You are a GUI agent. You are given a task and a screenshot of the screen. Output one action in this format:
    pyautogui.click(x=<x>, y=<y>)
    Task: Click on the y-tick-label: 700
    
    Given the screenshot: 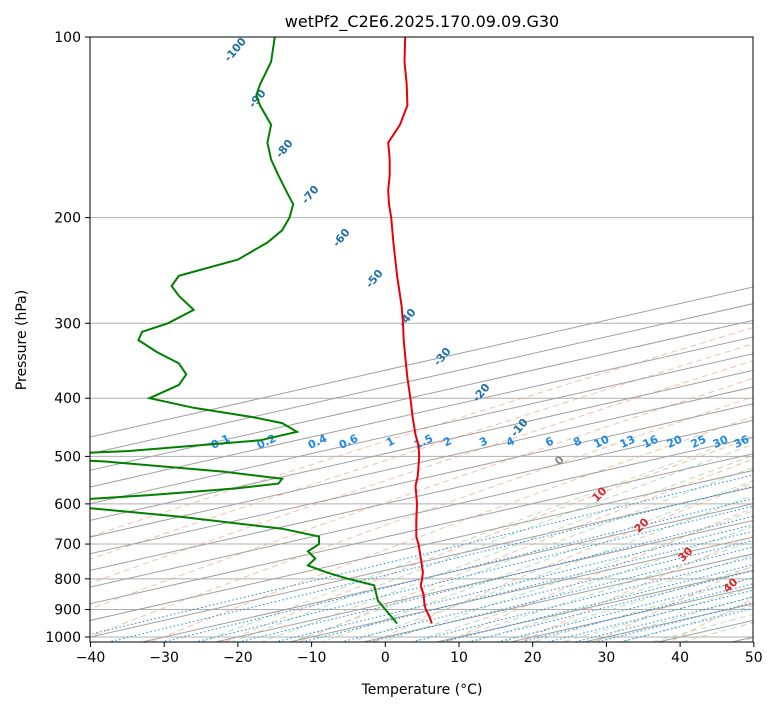 What is the action you would take?
    pyautogui.click(x=67, y=545)
    